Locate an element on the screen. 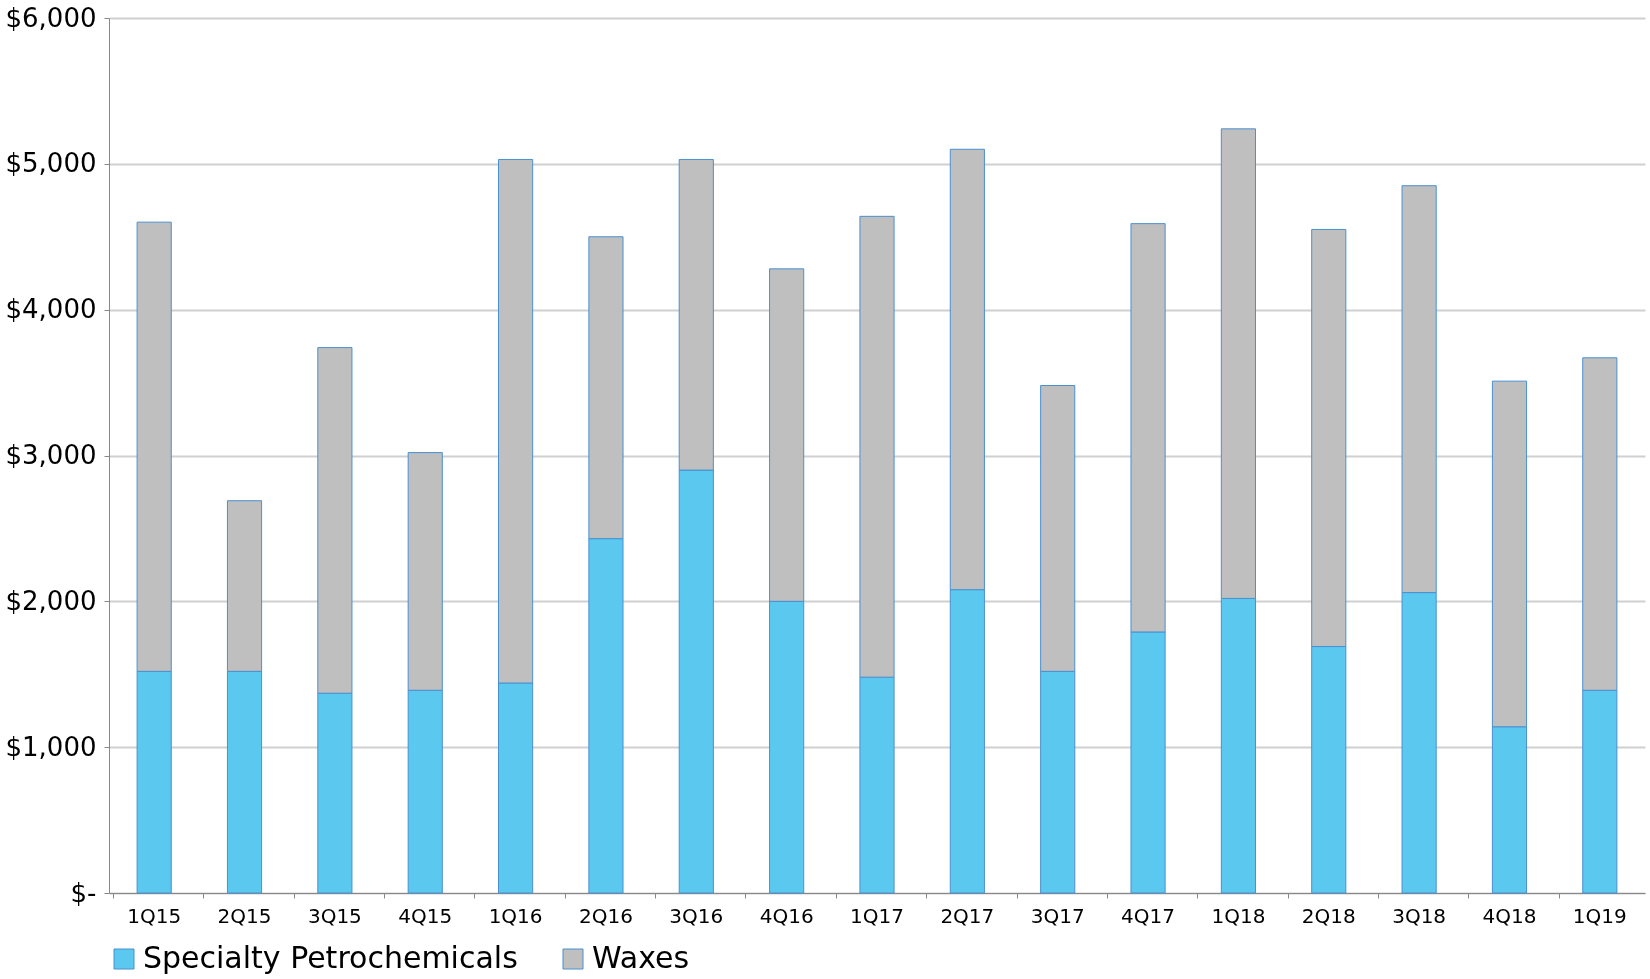 The image size is (1650, 979). x-tick-label: 2Q18 is located at coordinates (1328, 915).